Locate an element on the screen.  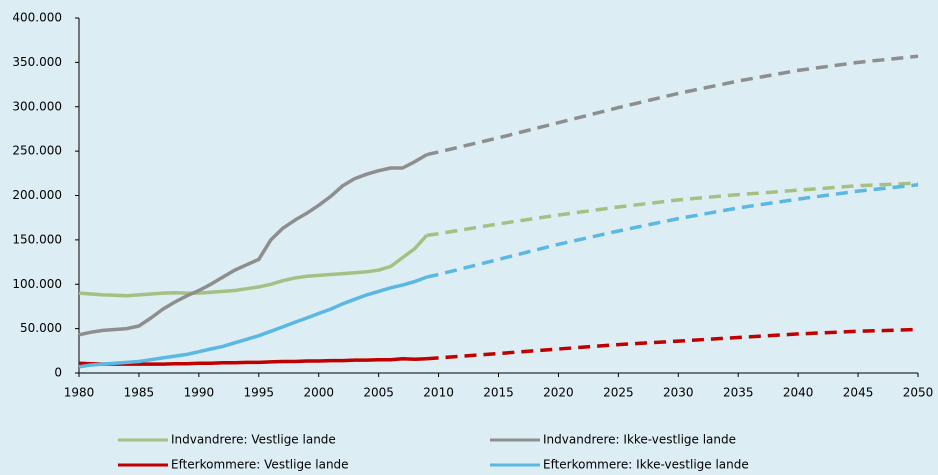
y-tick-label: 250.000 is located at coordinates (37, 151).